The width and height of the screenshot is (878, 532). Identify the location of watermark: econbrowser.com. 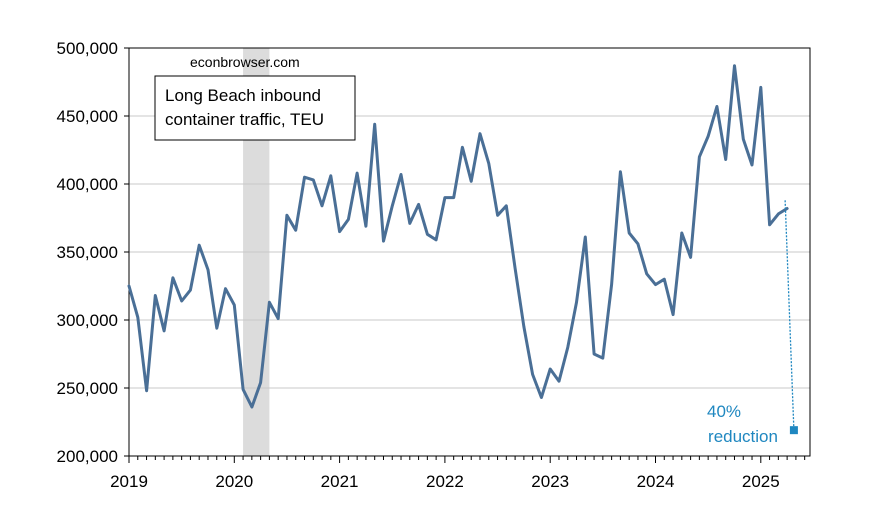
(245, 62).